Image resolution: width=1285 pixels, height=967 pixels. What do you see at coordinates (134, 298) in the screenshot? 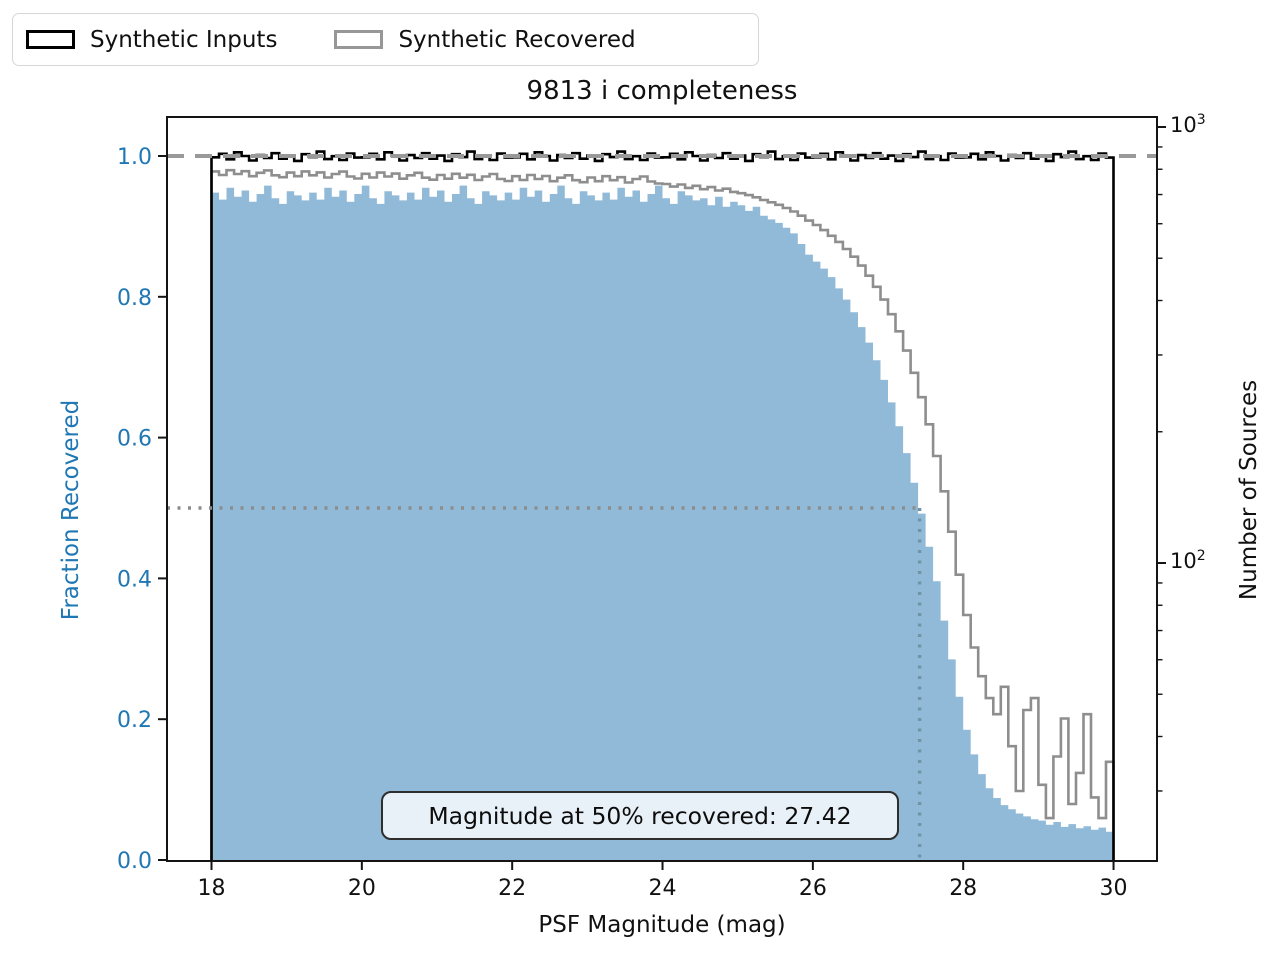
I see `y-left-tick-label: 0.8` at bounding box center [134, 298].